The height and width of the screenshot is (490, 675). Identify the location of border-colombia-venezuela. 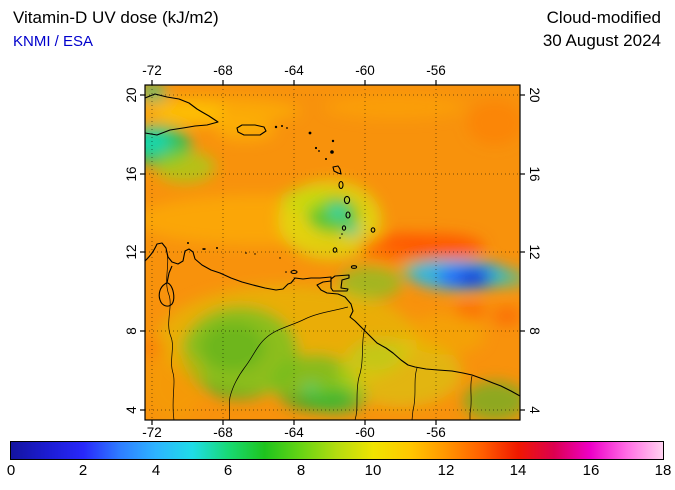
(170, 334).